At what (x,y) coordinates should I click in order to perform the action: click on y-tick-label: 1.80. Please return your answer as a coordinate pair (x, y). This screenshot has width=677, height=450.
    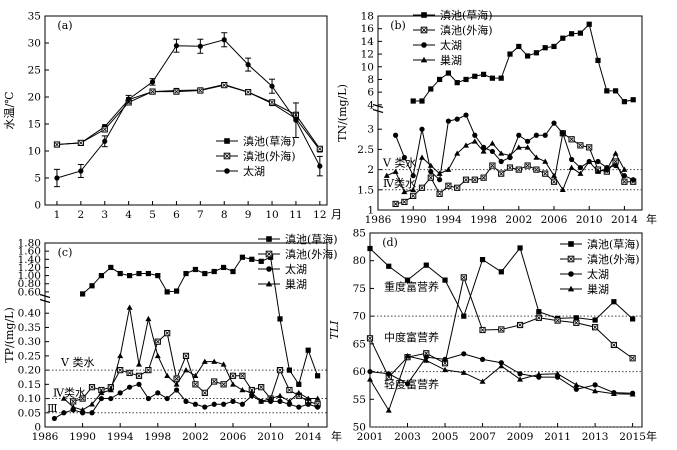
    Looking at the image, I should click on (29, 244).